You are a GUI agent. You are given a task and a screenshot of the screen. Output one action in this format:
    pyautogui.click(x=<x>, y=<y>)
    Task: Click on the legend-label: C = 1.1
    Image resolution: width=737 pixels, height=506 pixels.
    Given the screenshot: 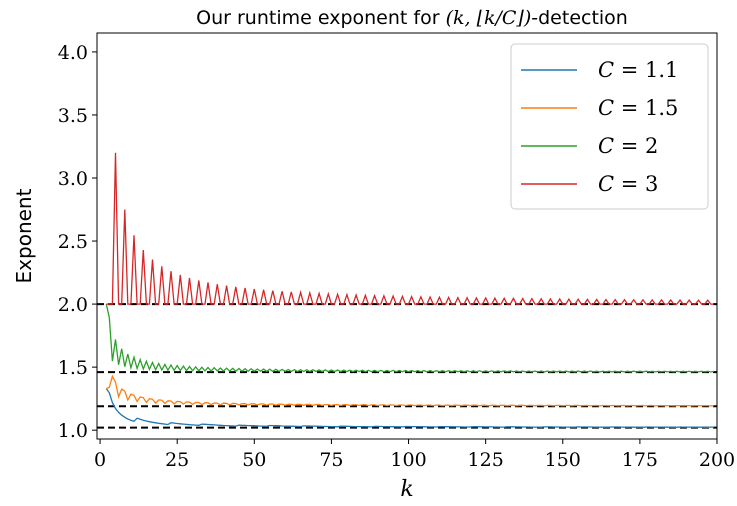 What is the action you would take?
    pyautogui.click(x=638, y=70)
    